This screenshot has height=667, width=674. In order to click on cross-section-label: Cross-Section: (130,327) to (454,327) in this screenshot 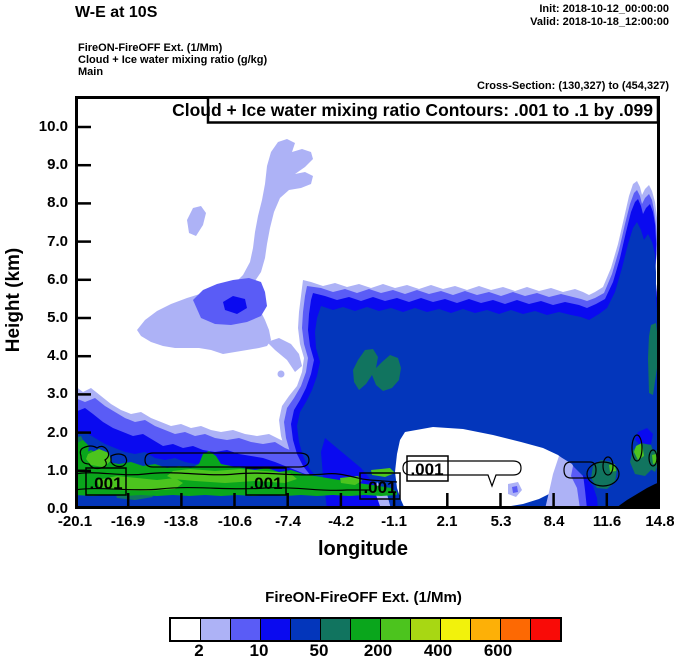, I will do `click(573, 86)`.